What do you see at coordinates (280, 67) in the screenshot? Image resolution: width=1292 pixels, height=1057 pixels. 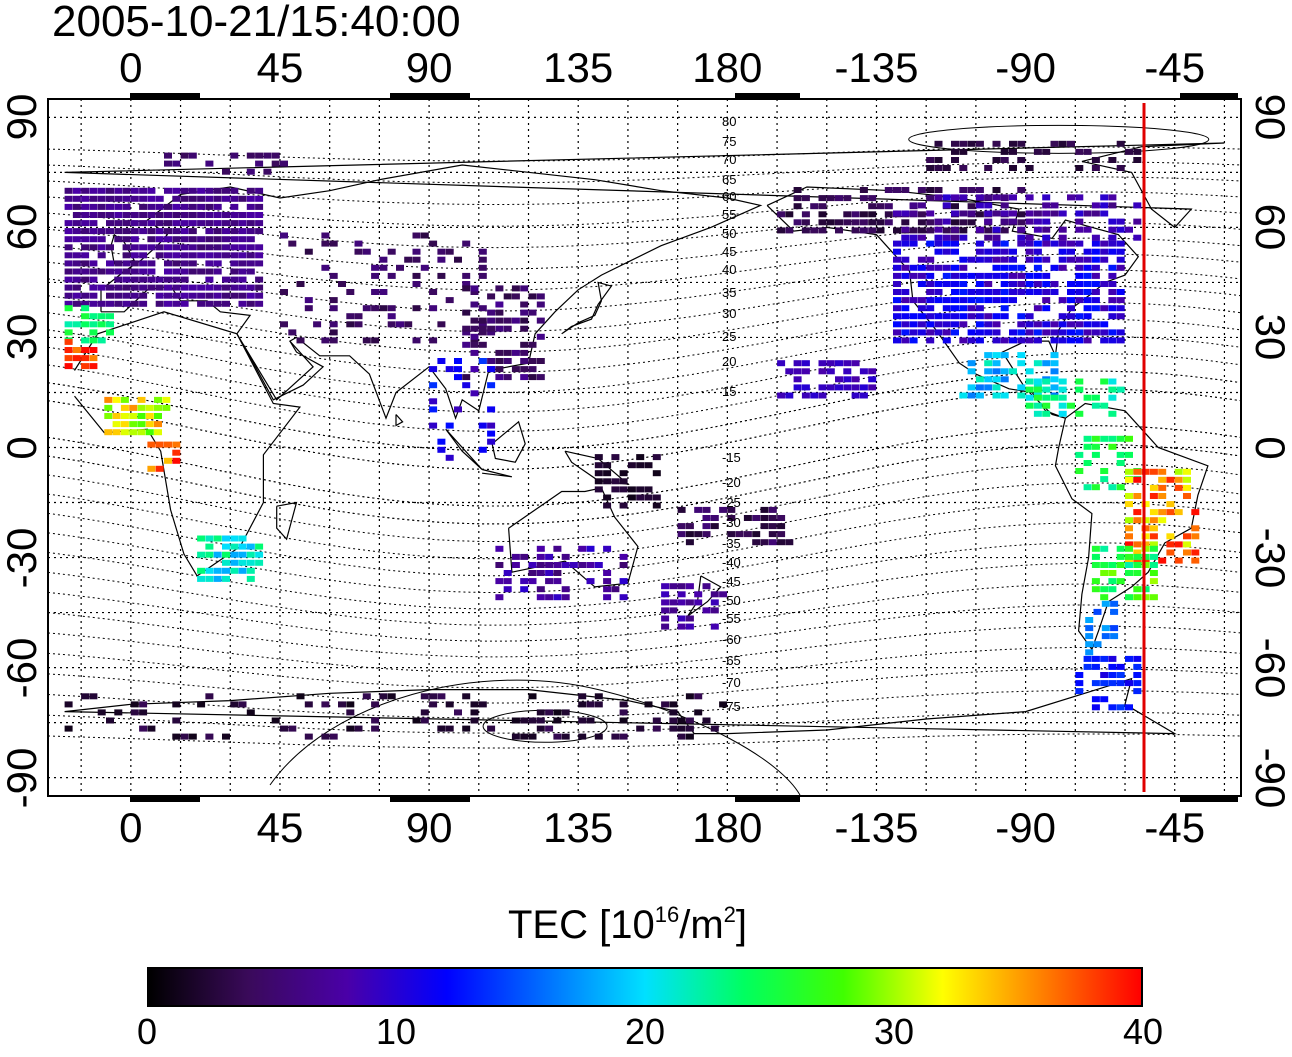 I see `top-lon-tick-label: 45` at bounding box center [280, 67].